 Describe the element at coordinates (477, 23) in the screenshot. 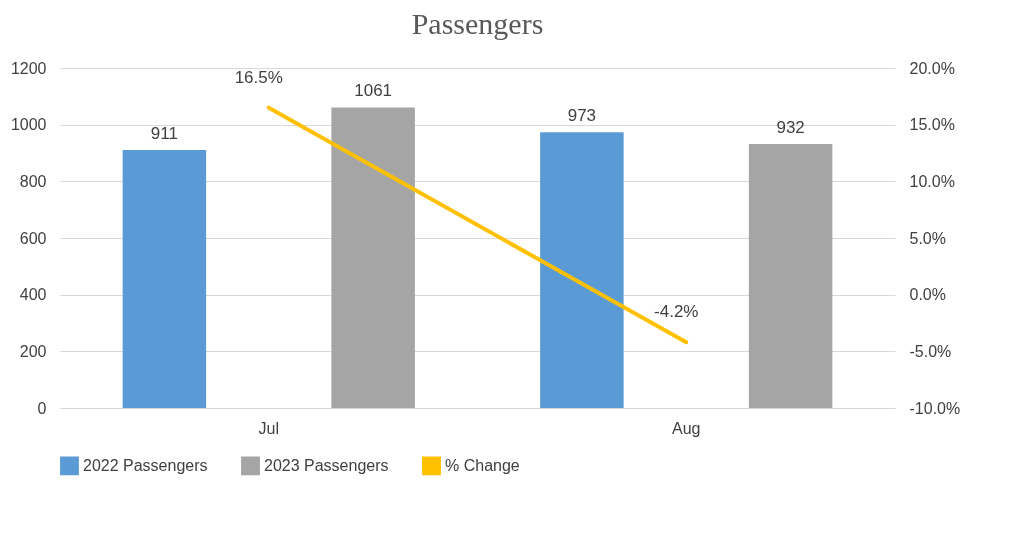

I see `chart-title: Passengers` at that location.